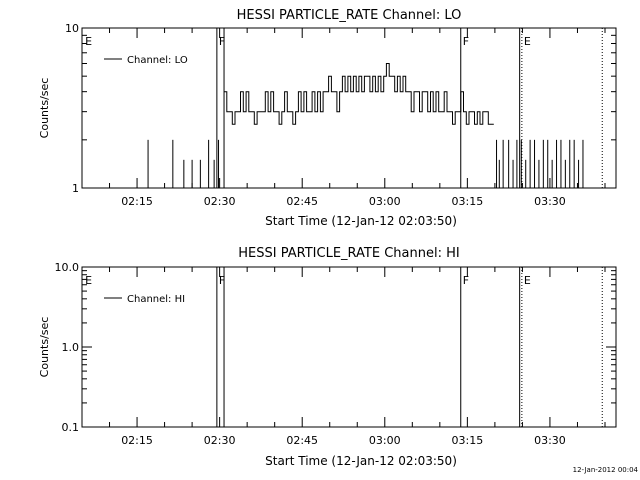 The image size is (640, 480). Describe the element at coordinates (220, 201) in the screenshot. I see `panel-0-x-tick-label: 02:30` at that location.